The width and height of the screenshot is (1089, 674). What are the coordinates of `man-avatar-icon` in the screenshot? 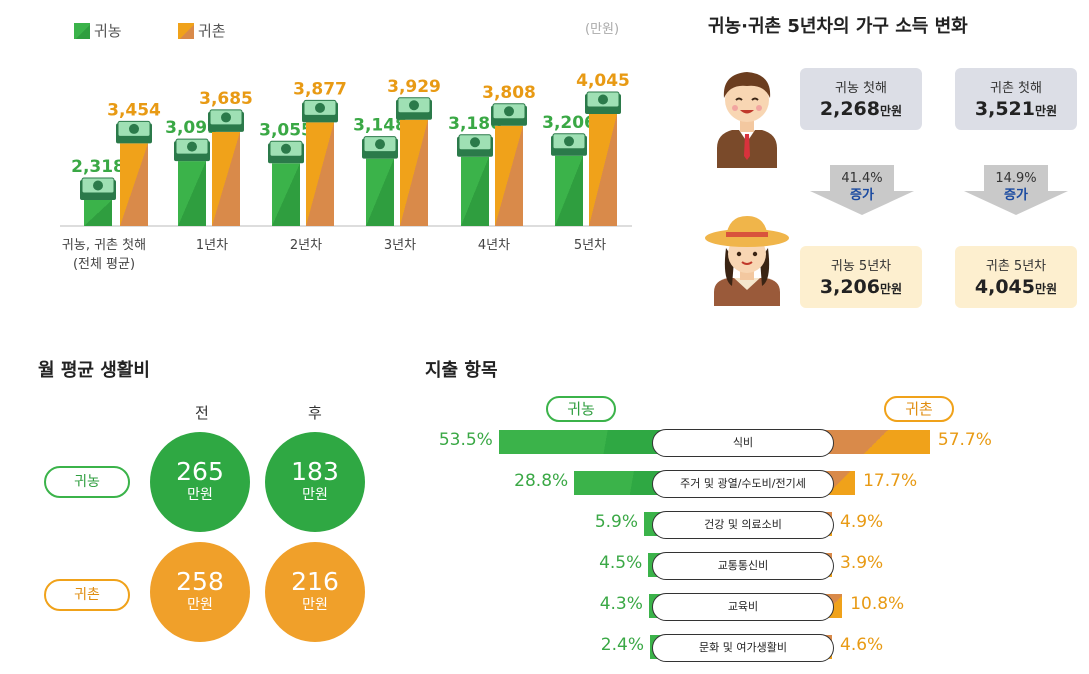 It's located at (747, 120).